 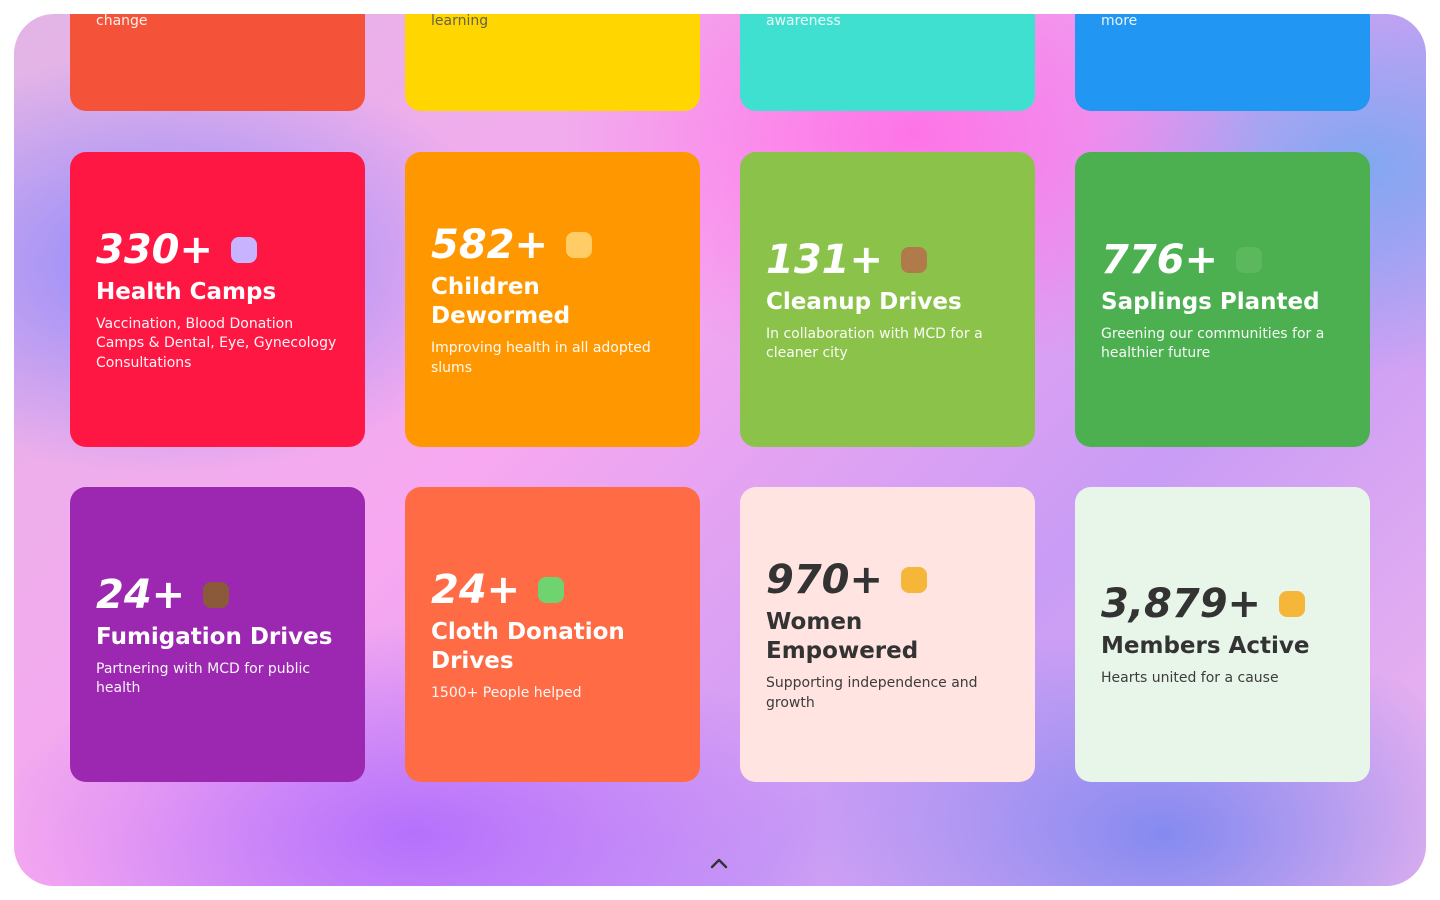 I want to click on card-description: more, so click(x=1119, y=21).